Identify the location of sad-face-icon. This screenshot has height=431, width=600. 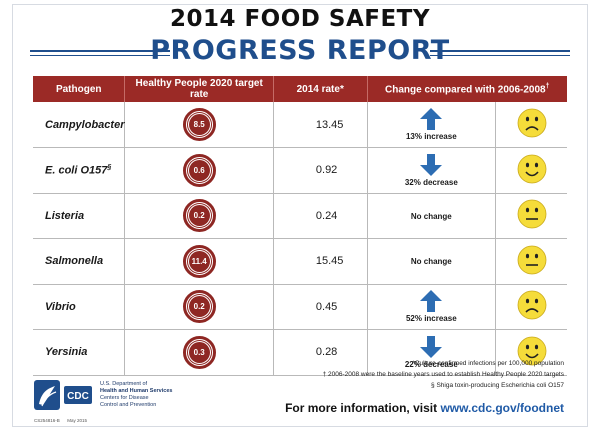
(531, 305).